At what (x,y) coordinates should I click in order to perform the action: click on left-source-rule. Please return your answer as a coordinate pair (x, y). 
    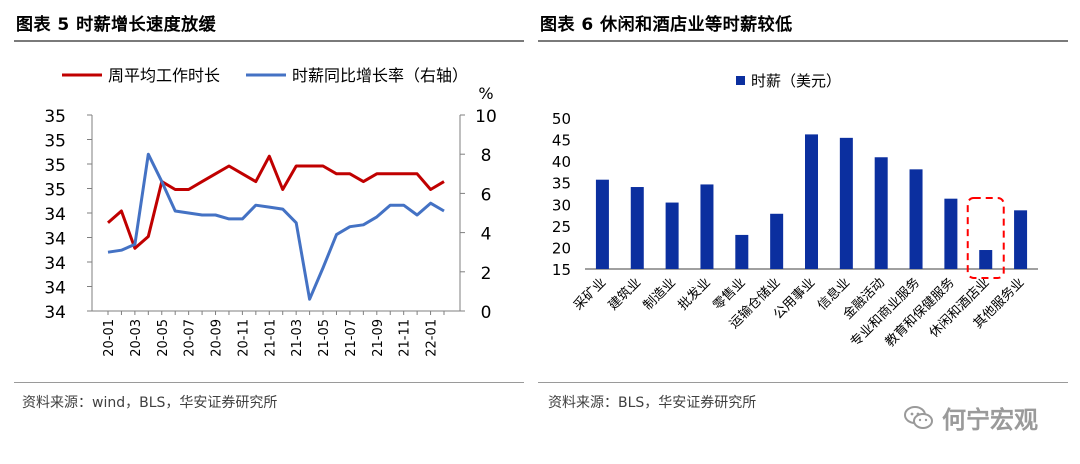
    Looking at the image, I should click on (269, 382).